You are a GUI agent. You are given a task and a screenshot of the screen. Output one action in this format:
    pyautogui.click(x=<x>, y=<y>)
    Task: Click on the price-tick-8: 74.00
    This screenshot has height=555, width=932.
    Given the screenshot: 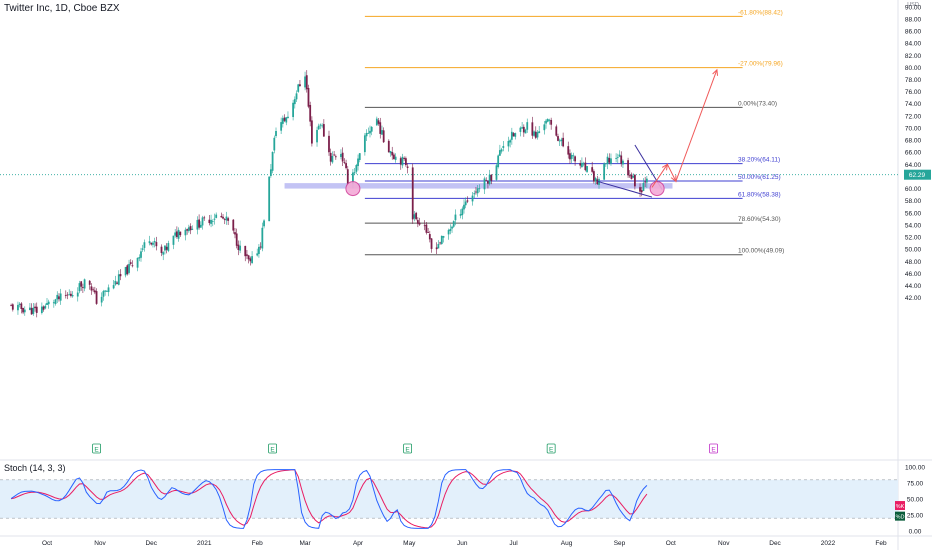 What is the action you would take?
    pyautogui.click(x=913, y=104)
    